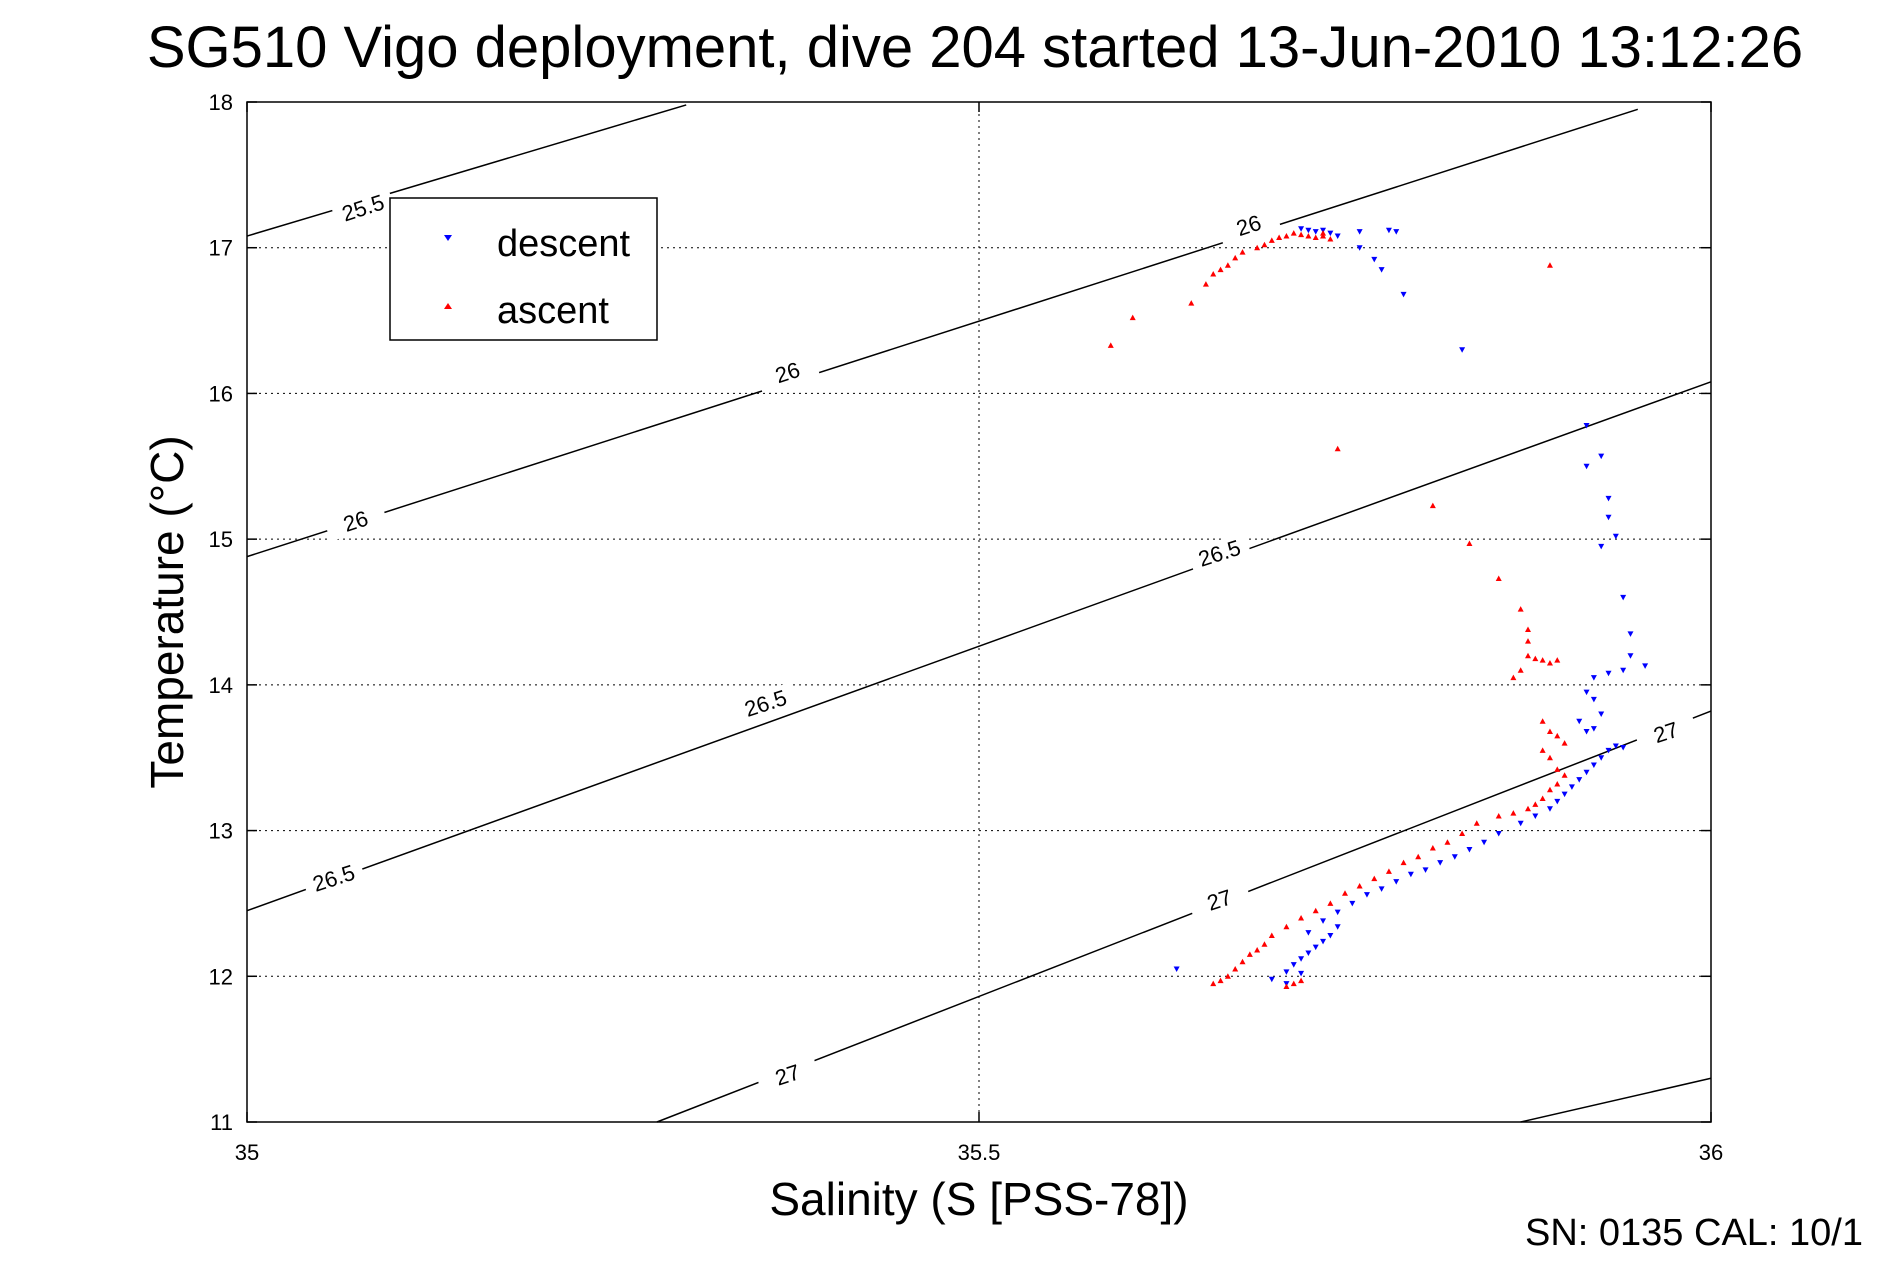 The height and width of the screenshot is (1262, 1891). I want to click on y-tick-label: 12, so click(221, 976).